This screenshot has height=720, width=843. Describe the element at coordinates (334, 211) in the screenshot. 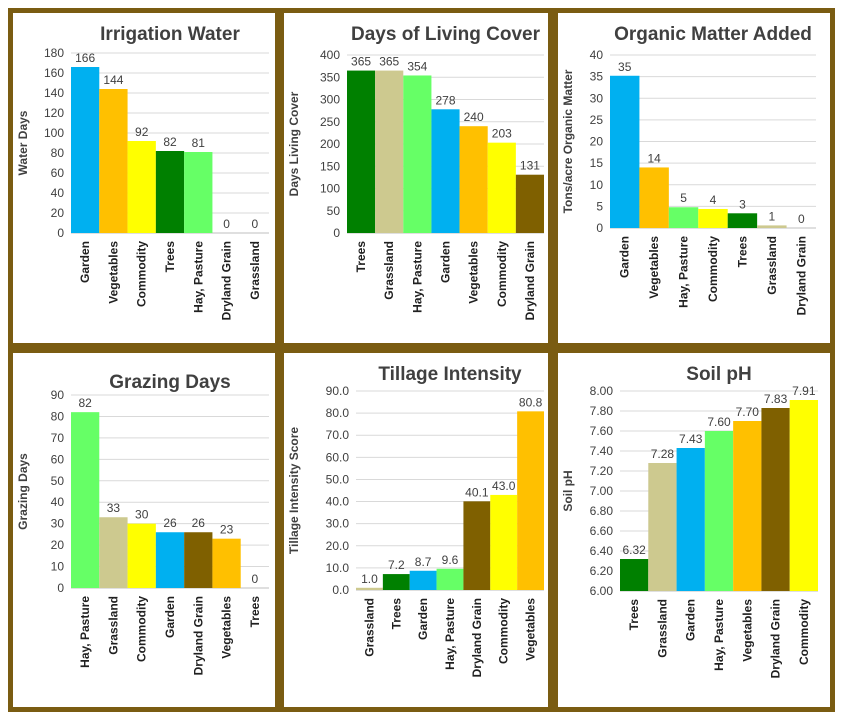

I see `y-tick-label: 50` at that location.